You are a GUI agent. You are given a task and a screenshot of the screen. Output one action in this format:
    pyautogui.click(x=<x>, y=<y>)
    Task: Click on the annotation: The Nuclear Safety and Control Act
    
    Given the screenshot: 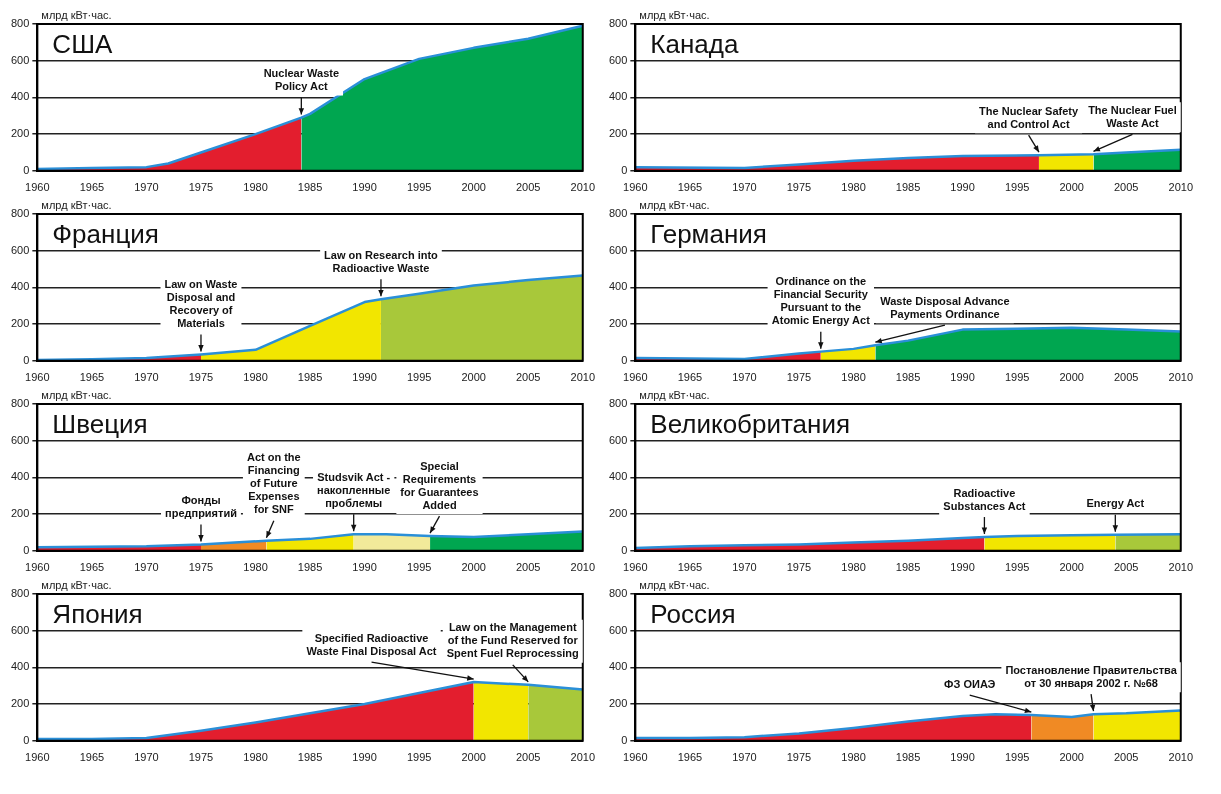 What is the action you would take?
    pyautogui.click(x=1029, y=117)
    